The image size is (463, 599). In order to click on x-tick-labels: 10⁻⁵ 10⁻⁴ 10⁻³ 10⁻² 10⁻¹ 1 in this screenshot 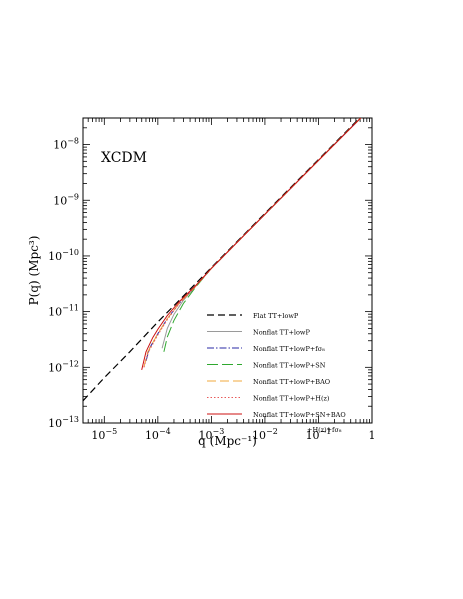, I will do `click(233, 434)`.